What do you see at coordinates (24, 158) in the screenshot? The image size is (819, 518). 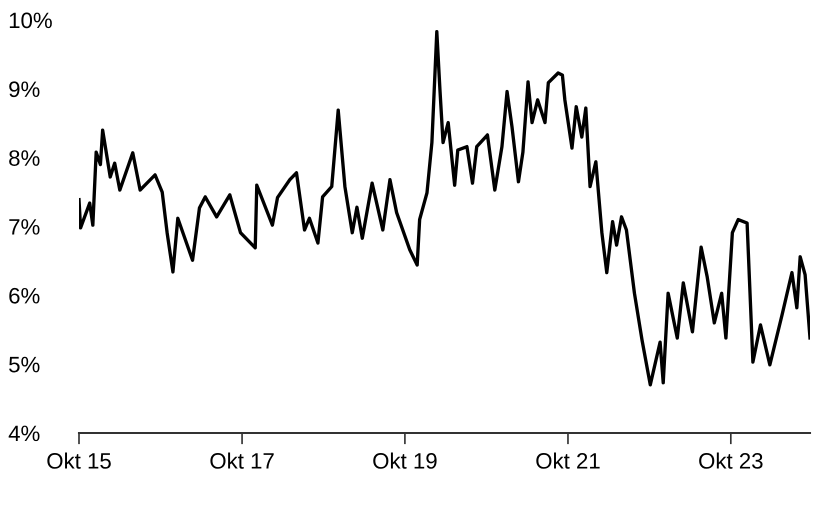 I see `y-tick-label: 8%` at bounding box center [24, 158].